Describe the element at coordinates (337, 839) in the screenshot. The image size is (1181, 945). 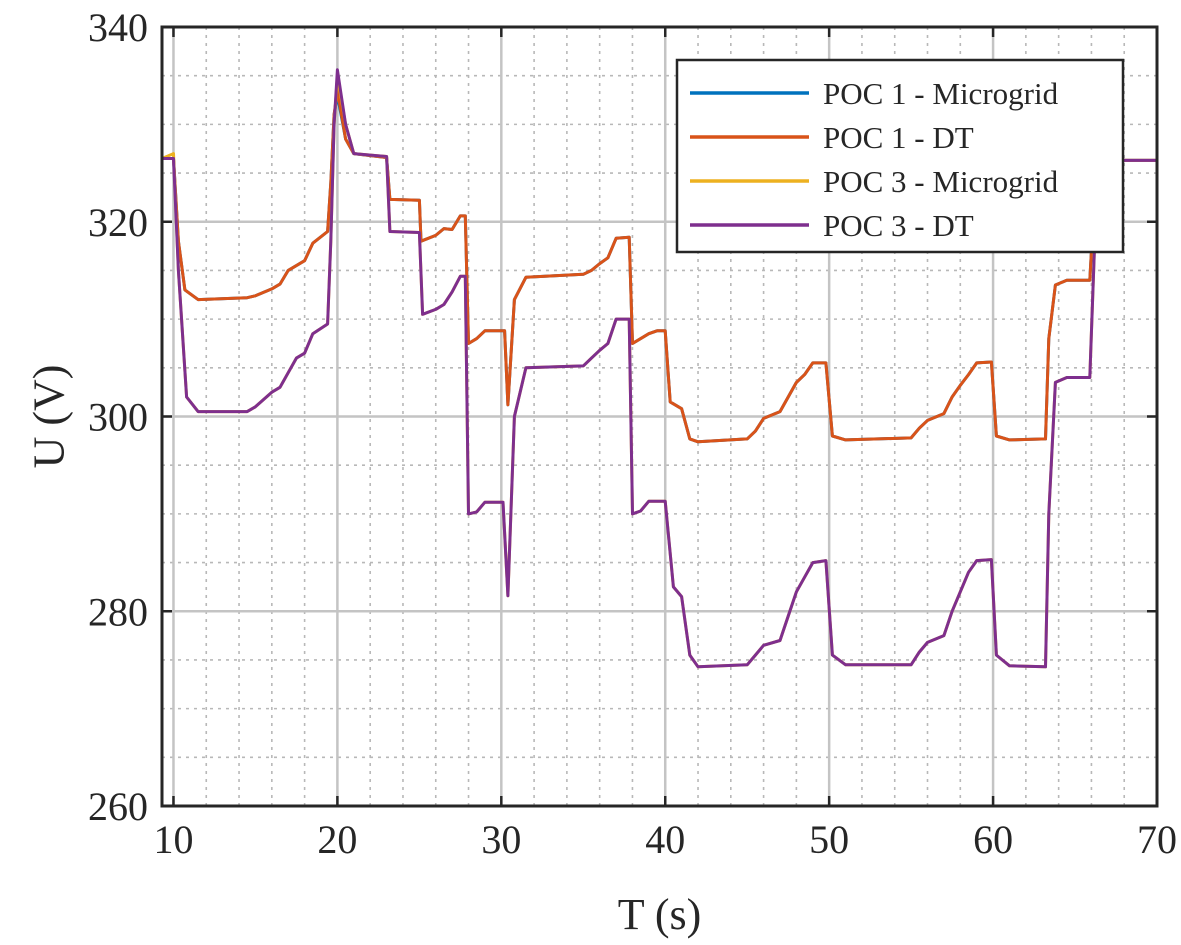
I see `x-tick-label: 20` at that location.